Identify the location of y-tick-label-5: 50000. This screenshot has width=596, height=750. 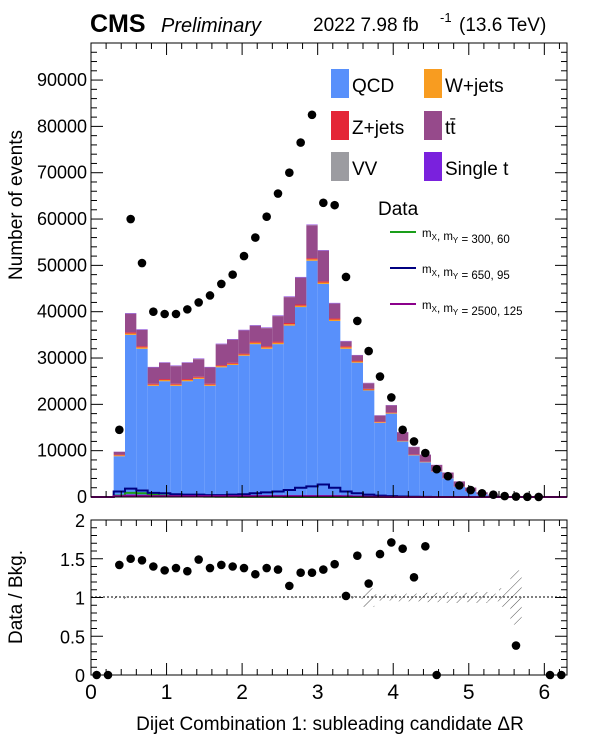
(62, 265).